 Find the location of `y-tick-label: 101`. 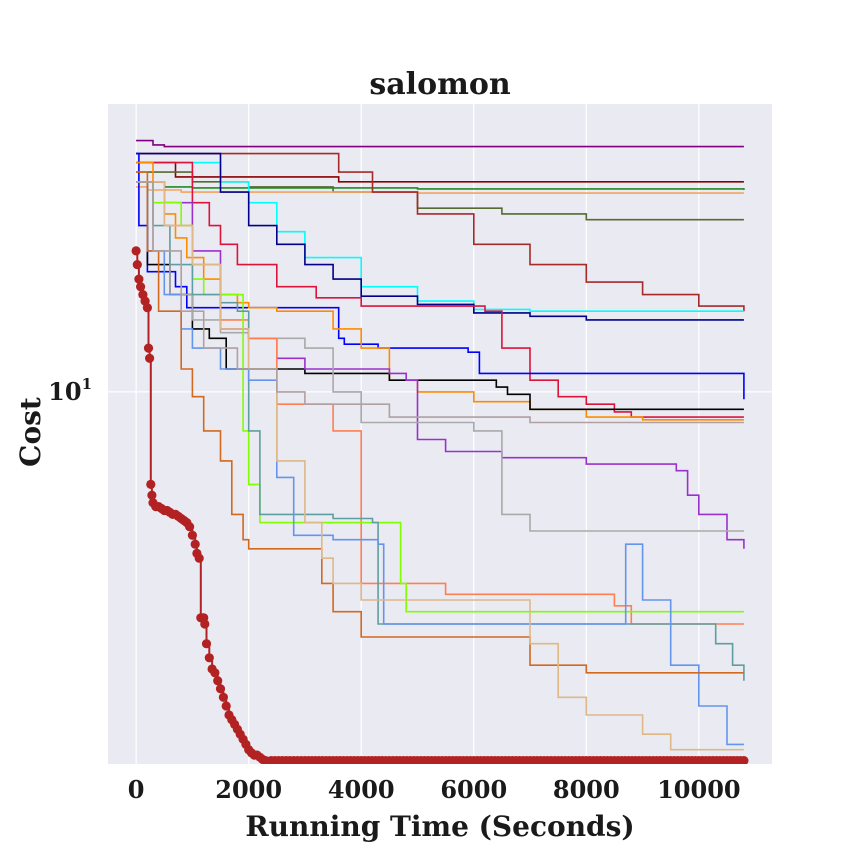

y-tick-label: 101 is located at coordinates (70, 390).